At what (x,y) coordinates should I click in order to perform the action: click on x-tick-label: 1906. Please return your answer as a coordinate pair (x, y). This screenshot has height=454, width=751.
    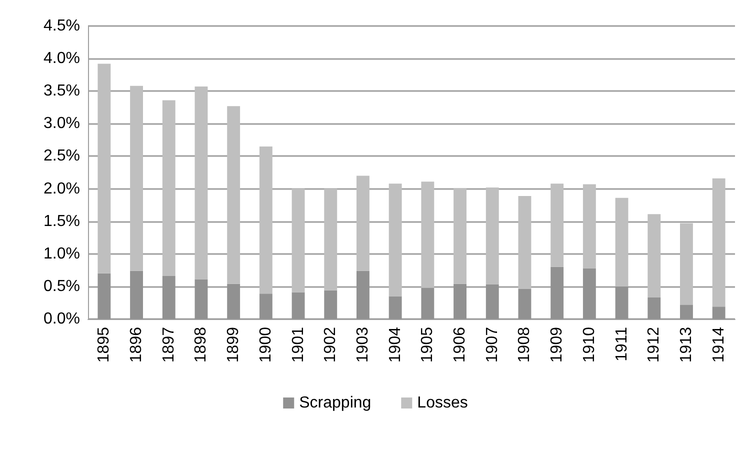
    Looking at the image, I should click on (460, 344).